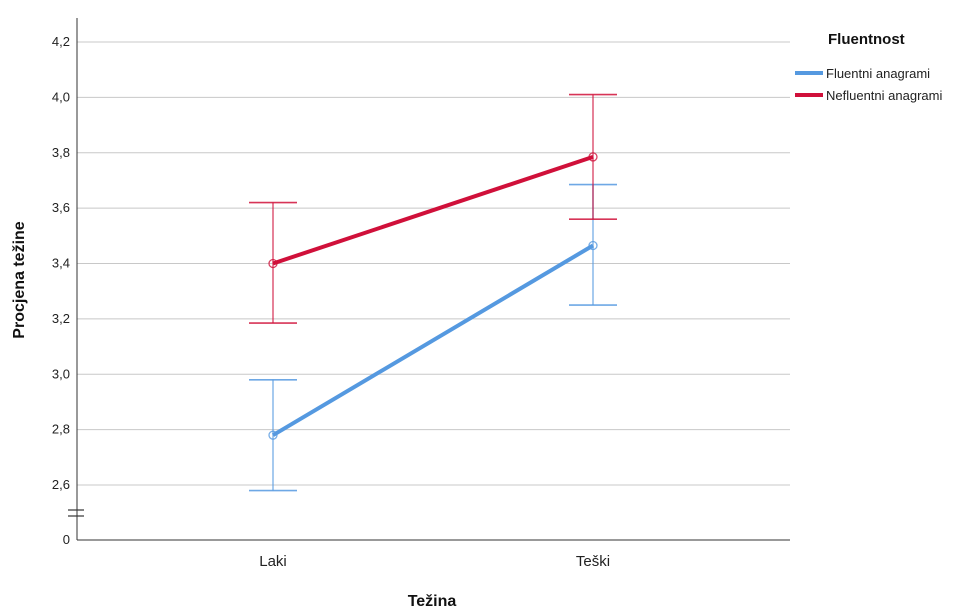  Describe the element at coordinates (61, 263) in the screenshot. I see `y-tick-label: 3,4` at that location.